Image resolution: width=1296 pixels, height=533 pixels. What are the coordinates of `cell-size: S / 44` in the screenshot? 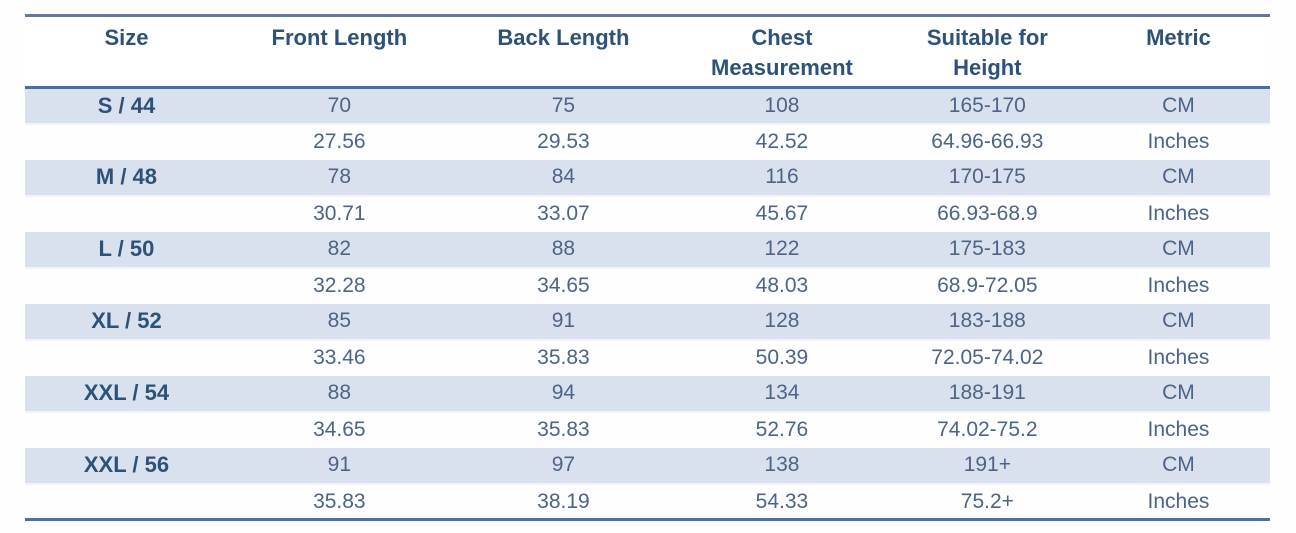 It's located at (126, 106).